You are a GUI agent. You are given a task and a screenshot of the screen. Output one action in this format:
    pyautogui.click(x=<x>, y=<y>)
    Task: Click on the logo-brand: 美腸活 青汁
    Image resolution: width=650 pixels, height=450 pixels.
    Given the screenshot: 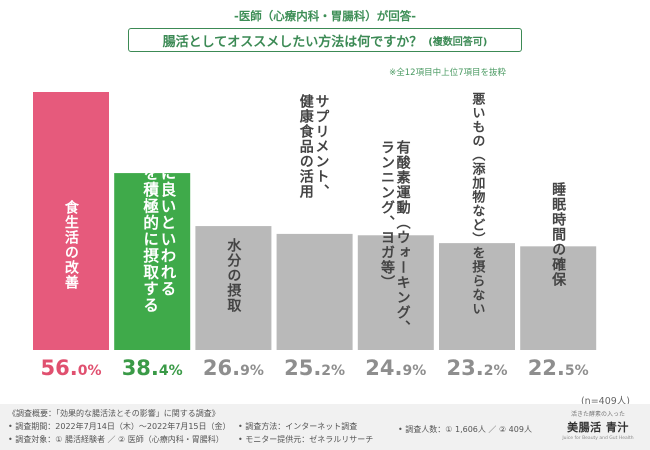 What is the action you would take?
    pyautogui.click(x=598, y=427)
    